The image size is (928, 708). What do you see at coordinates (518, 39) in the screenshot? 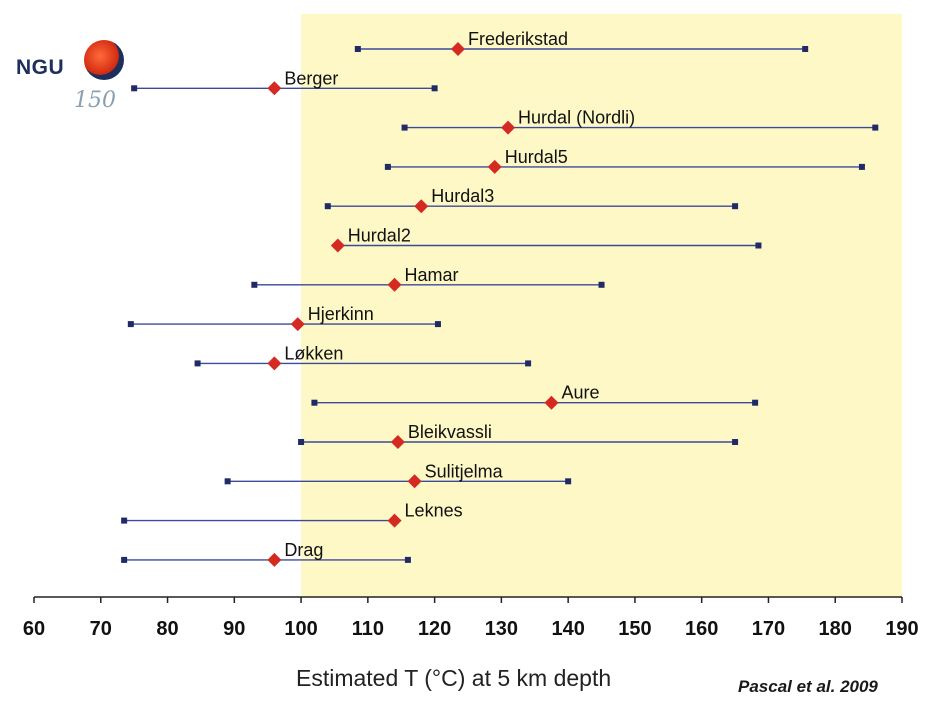
I see `site-label: Frederikstad` at bounding box center [518, 39].